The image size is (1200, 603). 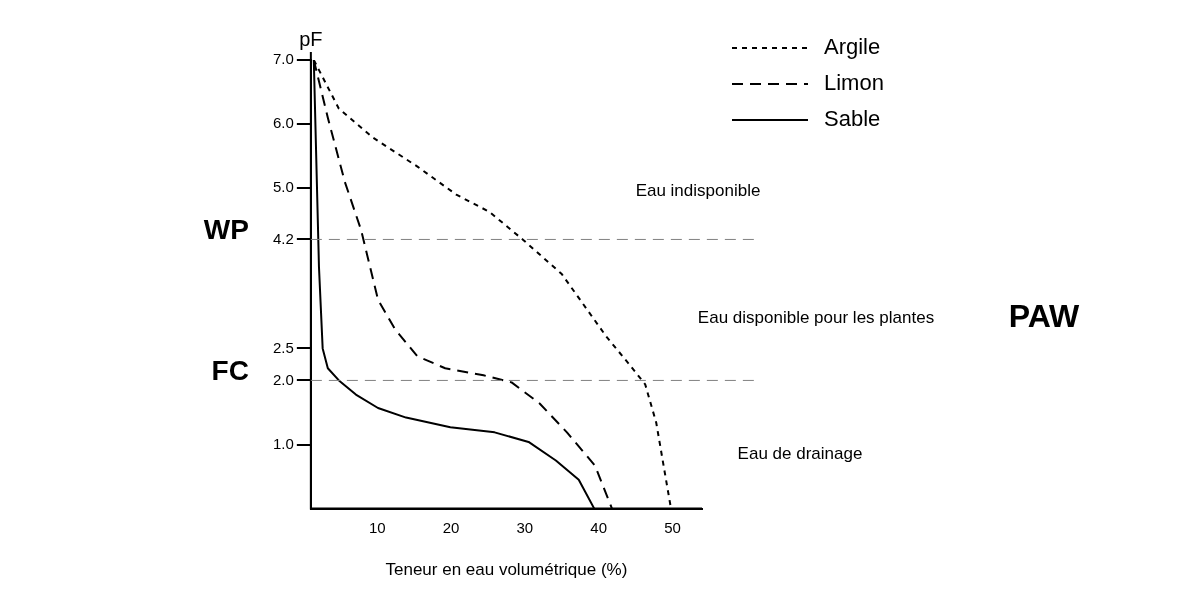 What do you see at coordinates (525, 527) in the screenshot?
I see `x-tick-label: 30` at bounding box center [525, 527].